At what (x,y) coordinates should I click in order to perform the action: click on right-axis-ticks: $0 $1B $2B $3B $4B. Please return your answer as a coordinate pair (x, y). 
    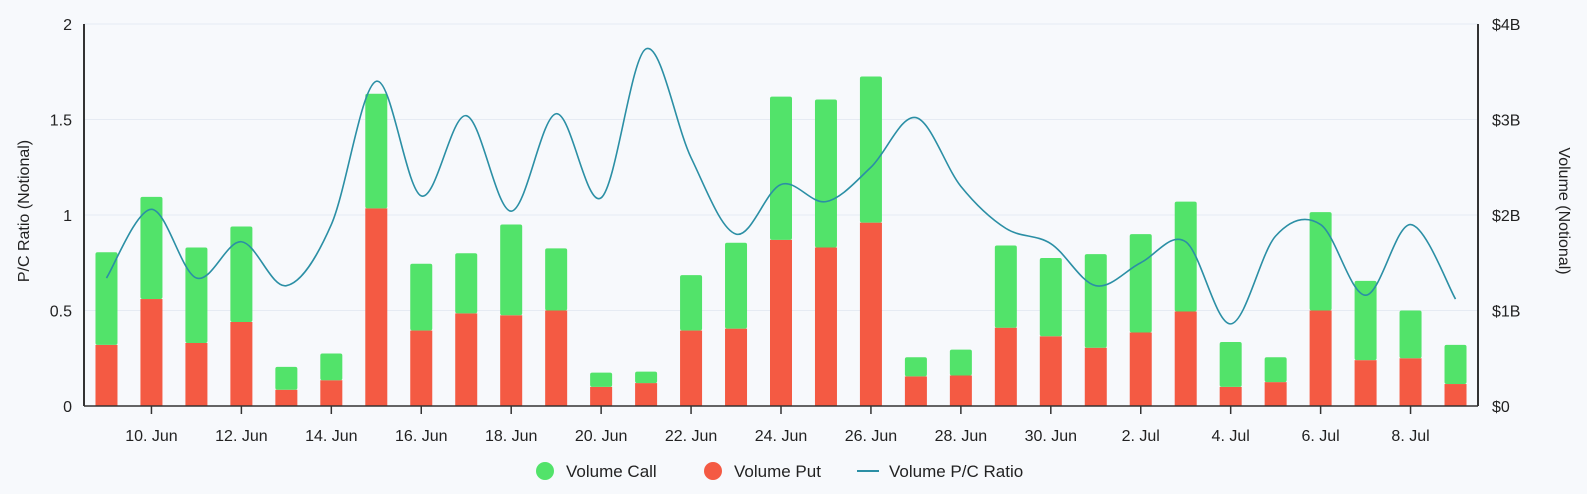
    Looking at the image, I should click on (1506, 216).